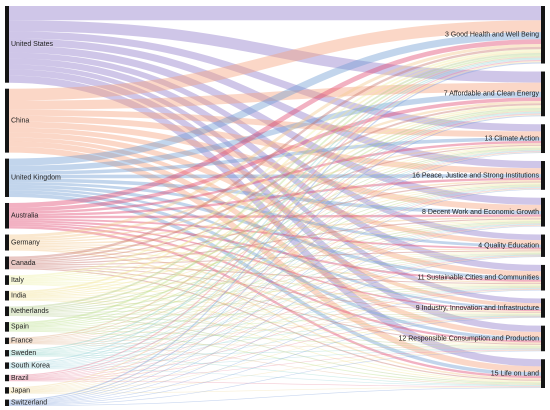  I want to click on target-label-3-good-health-and-well-being: 3 Good Health and Well Being, so click(492, 35).